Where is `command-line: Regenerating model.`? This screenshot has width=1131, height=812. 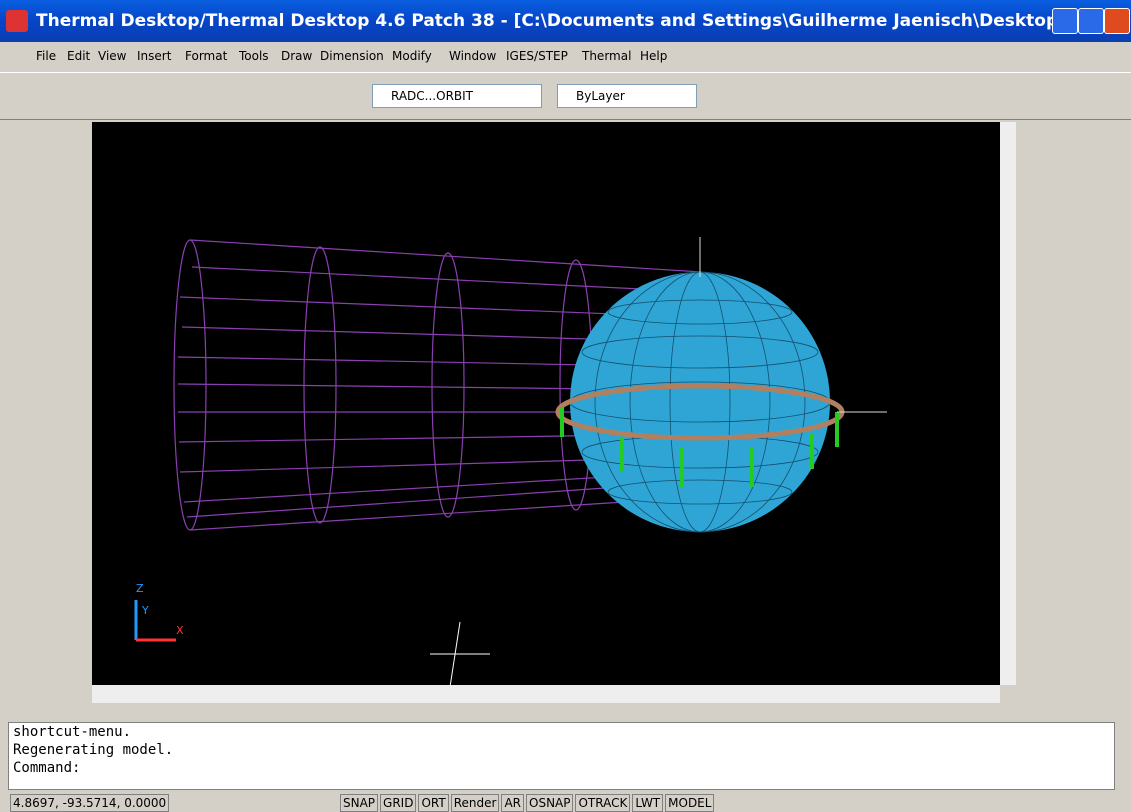
command-line: Regenerating model. is located at coordinates (93, 750).